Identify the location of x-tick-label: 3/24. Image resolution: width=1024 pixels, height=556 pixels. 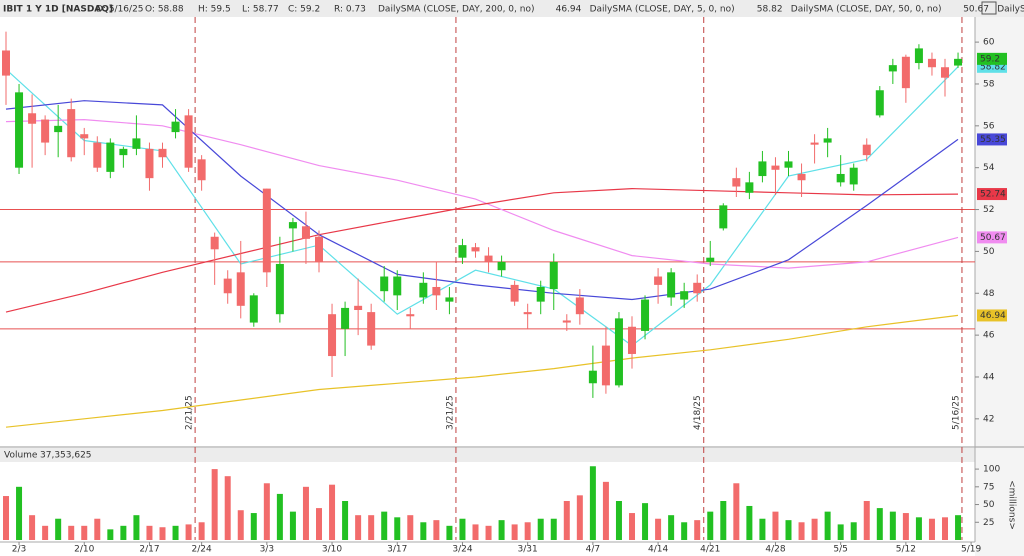
(462, 550).